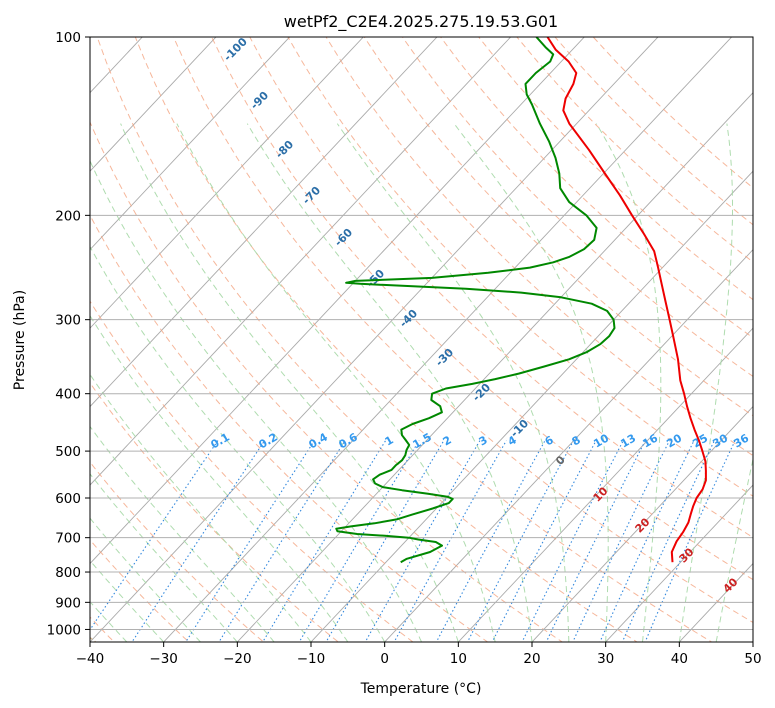 The height and width of the screenshot is (708, 775). What do you see at coordinates (163, 659) in the screenshot?
I see `x-tick-label: −30` at bounding box center [163, 659].